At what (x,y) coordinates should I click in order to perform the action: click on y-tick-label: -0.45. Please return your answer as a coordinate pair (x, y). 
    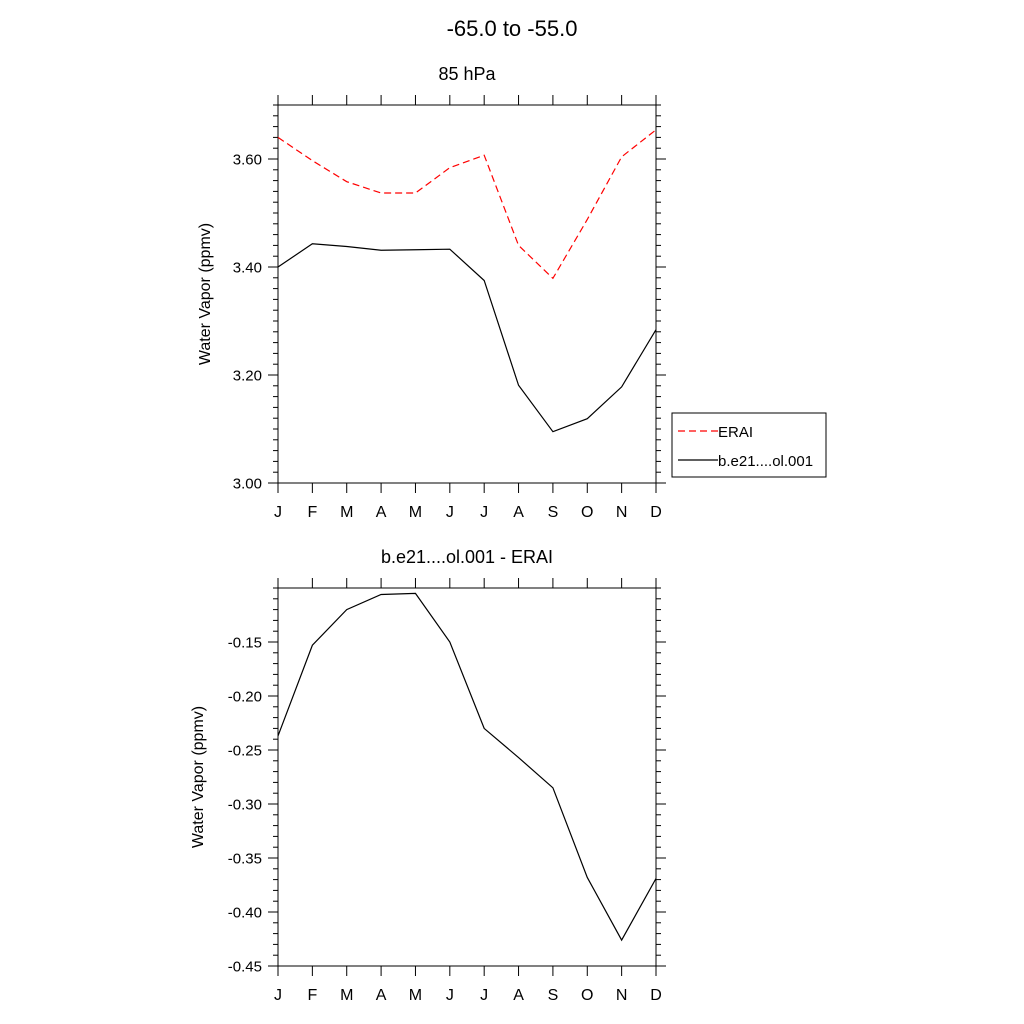
    Looking at the image, I should click on (245, 967).